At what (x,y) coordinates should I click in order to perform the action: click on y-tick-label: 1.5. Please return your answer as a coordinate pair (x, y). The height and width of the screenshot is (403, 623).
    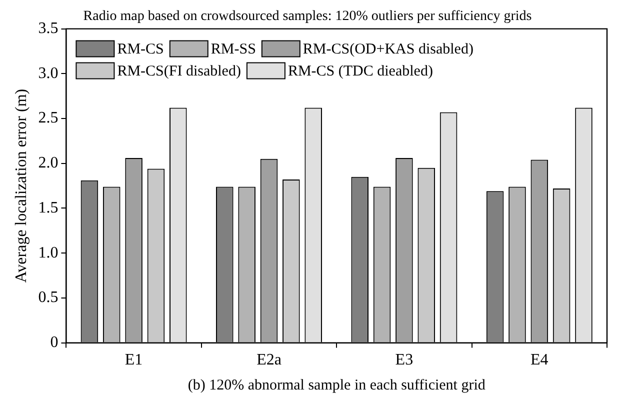
    Looking at the image, I should click on (48, 207).